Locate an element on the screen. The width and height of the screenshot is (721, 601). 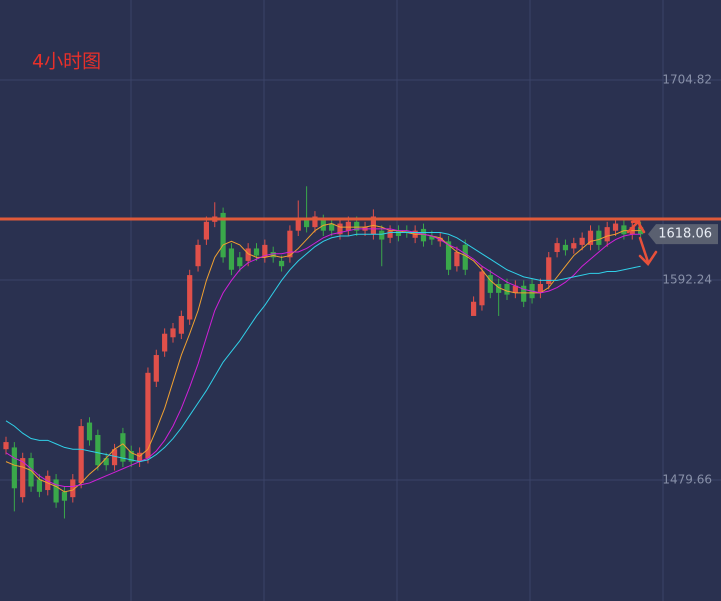
arrow-up is located at coordinates (636, 226).